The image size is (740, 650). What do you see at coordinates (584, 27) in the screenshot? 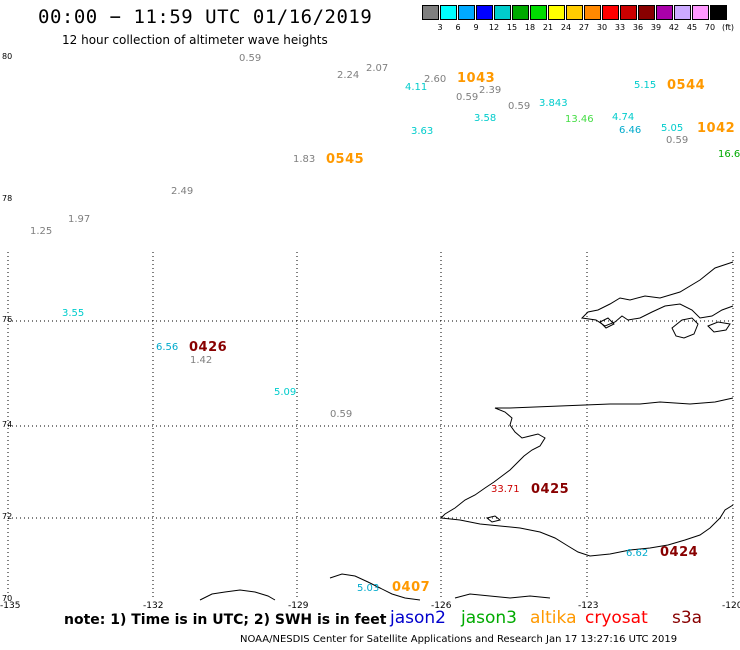
I see `scale-label: 27` at bounding box center [584, 27].